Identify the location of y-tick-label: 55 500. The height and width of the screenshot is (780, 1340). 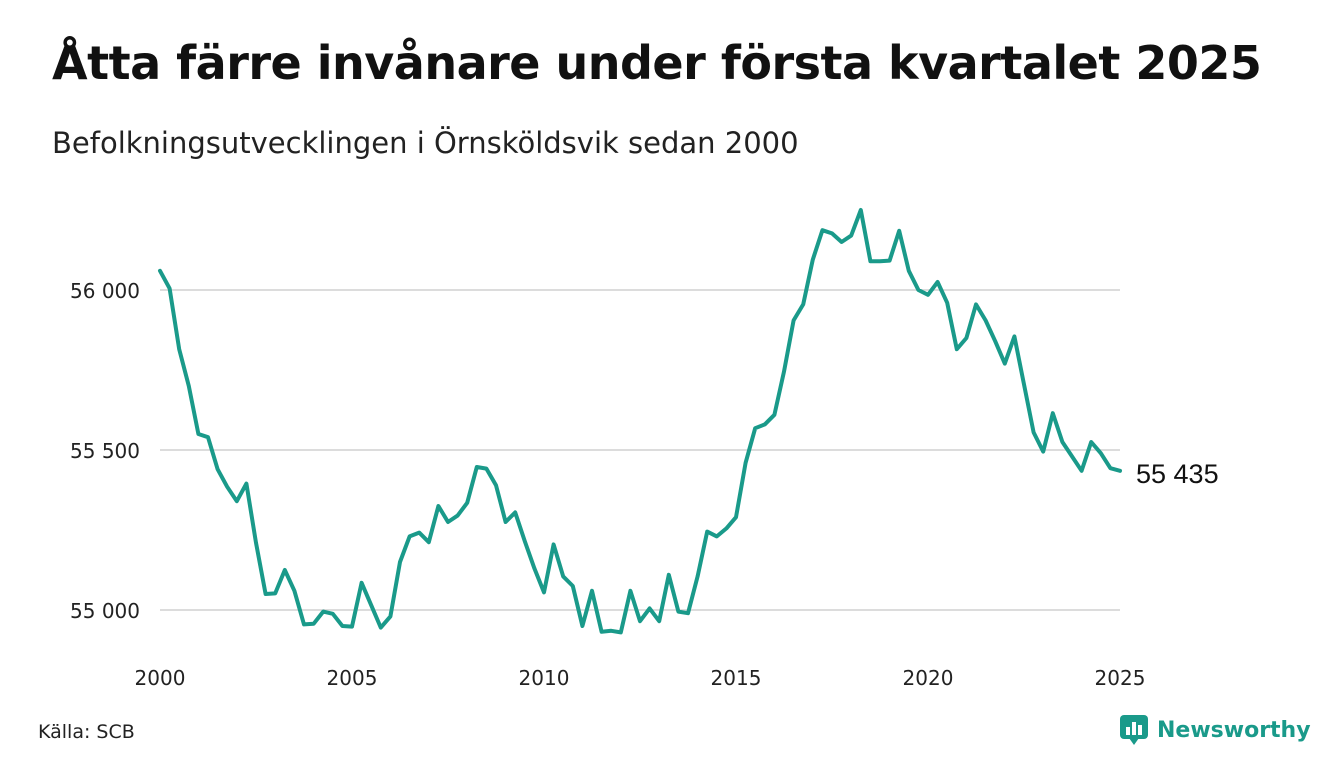
(105, 451).